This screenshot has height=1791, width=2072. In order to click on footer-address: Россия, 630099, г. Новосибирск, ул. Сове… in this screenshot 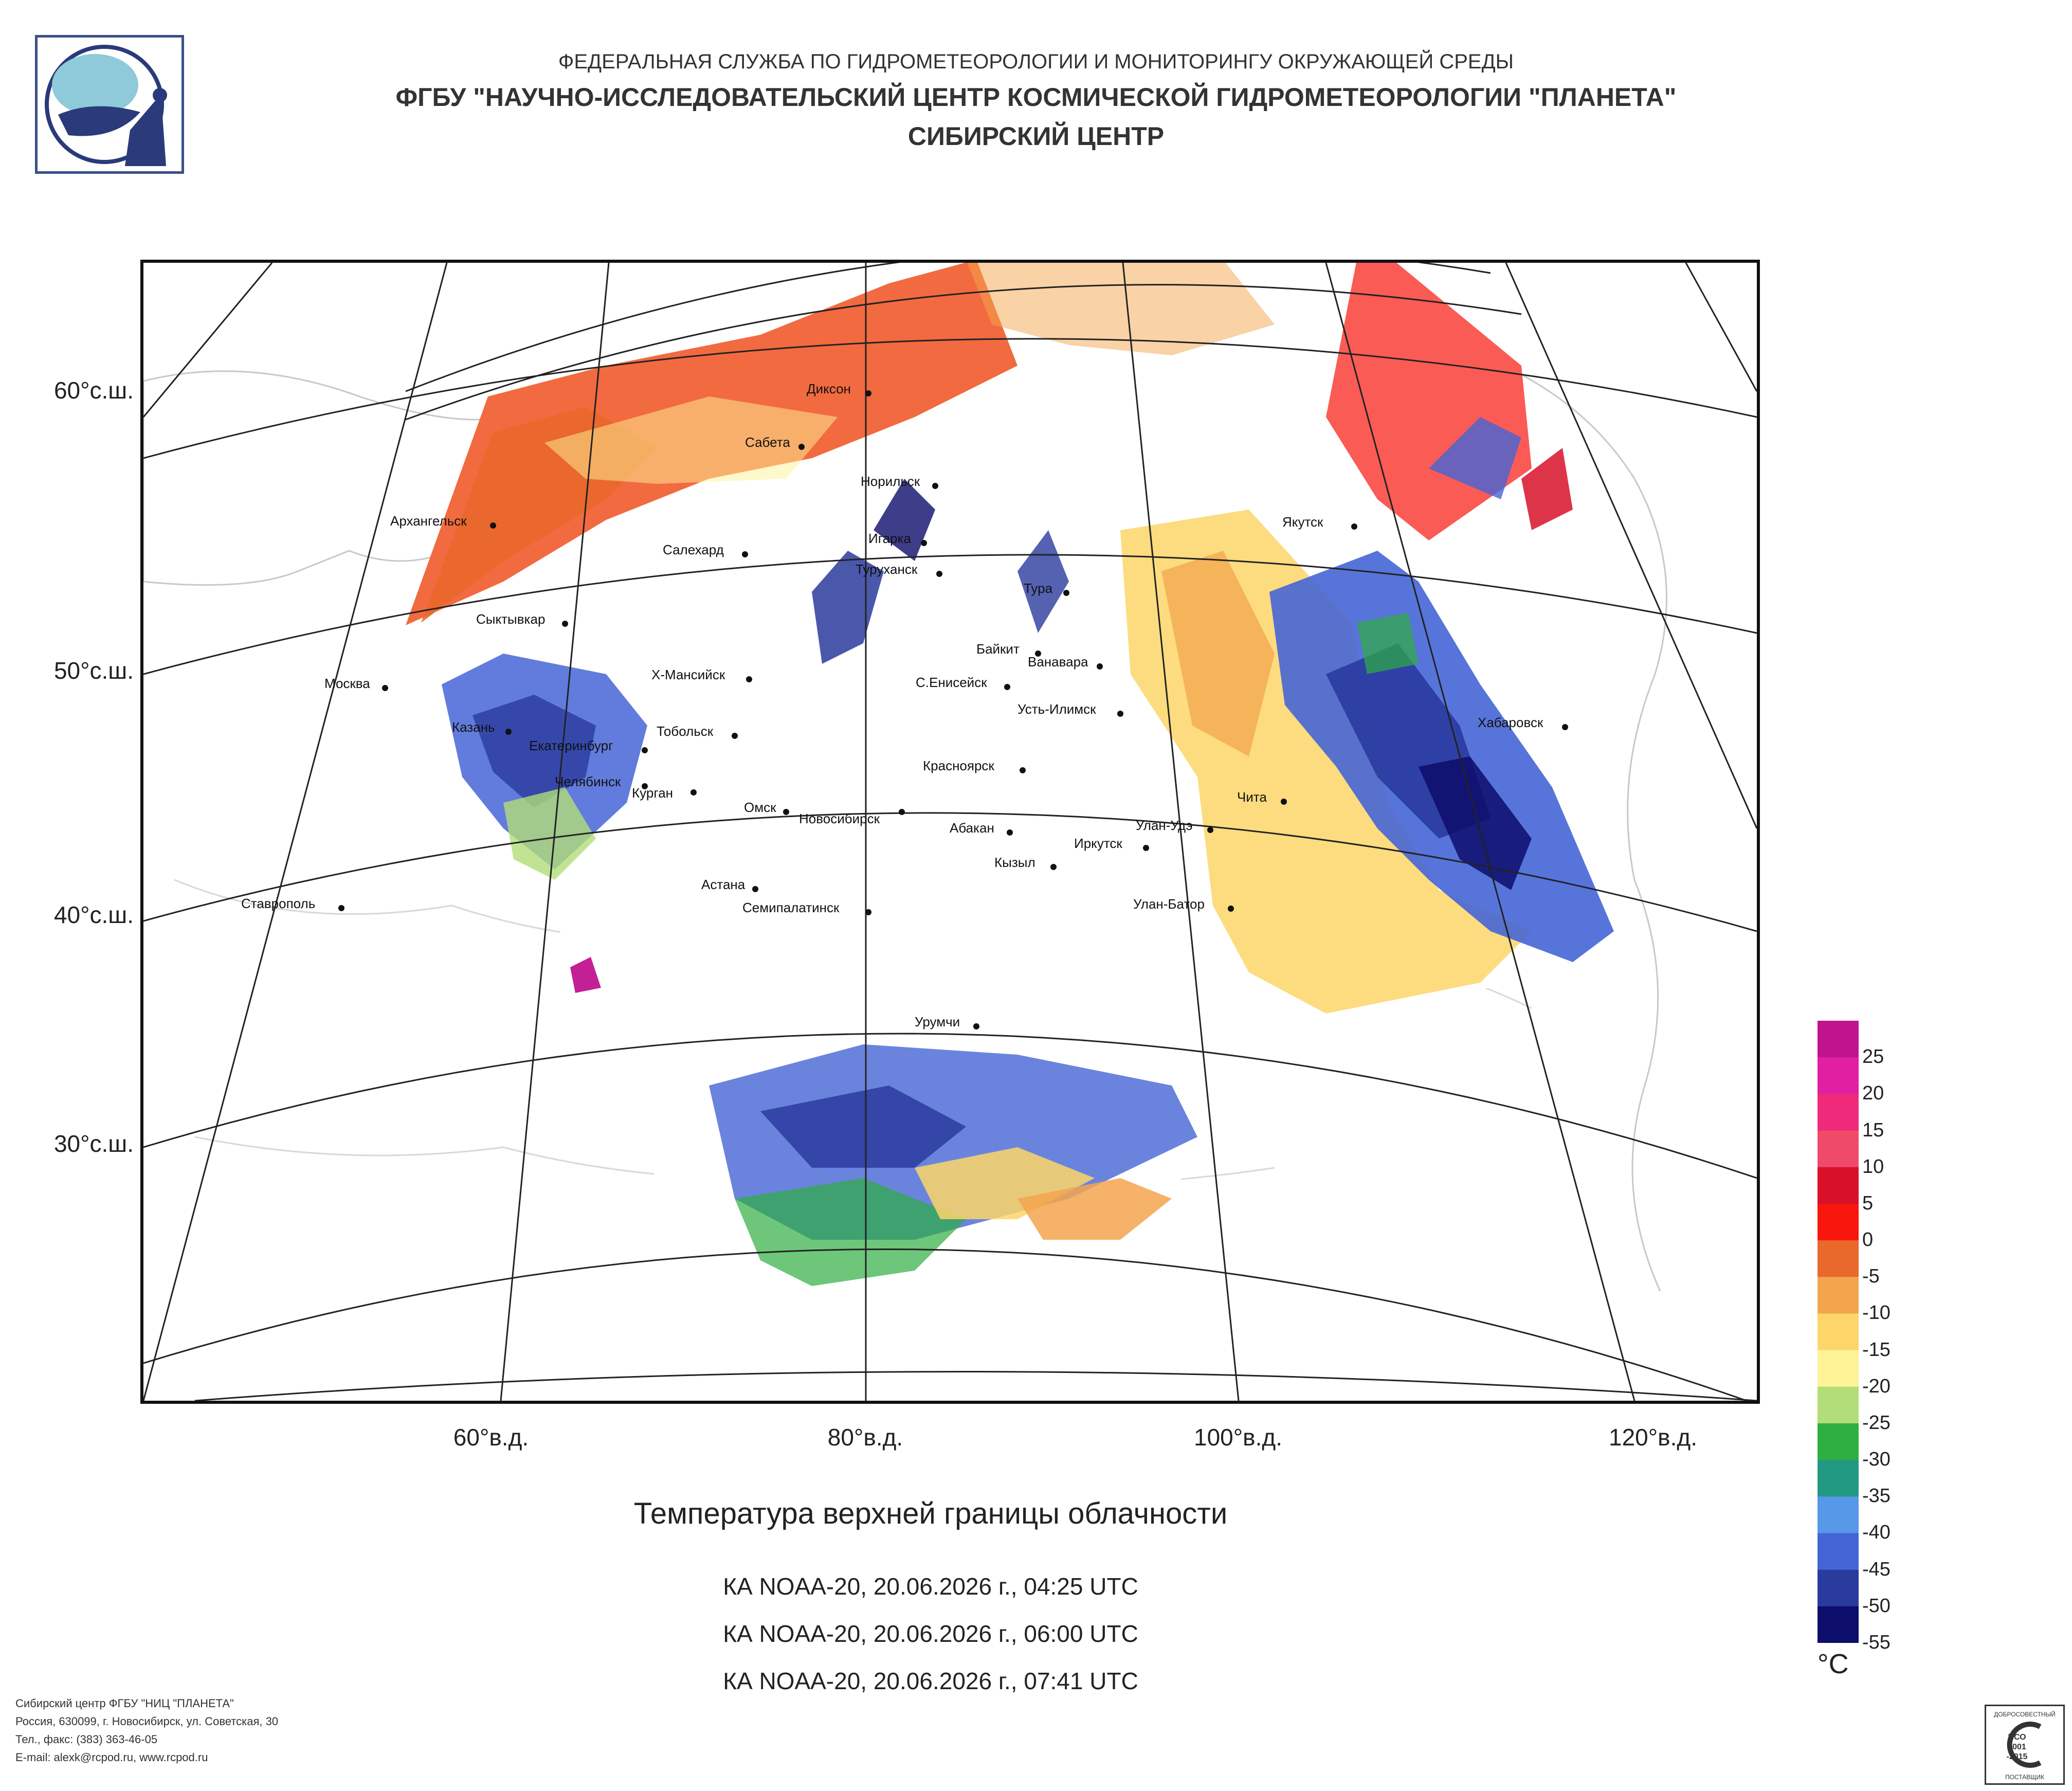, I will do `click(147, 1721)`.